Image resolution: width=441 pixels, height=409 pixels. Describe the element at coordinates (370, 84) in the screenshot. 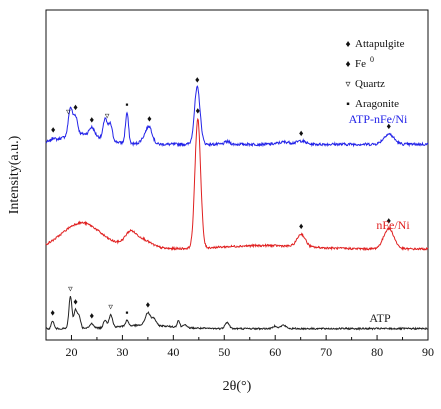

I see `legend-label: Quartz` at that location.